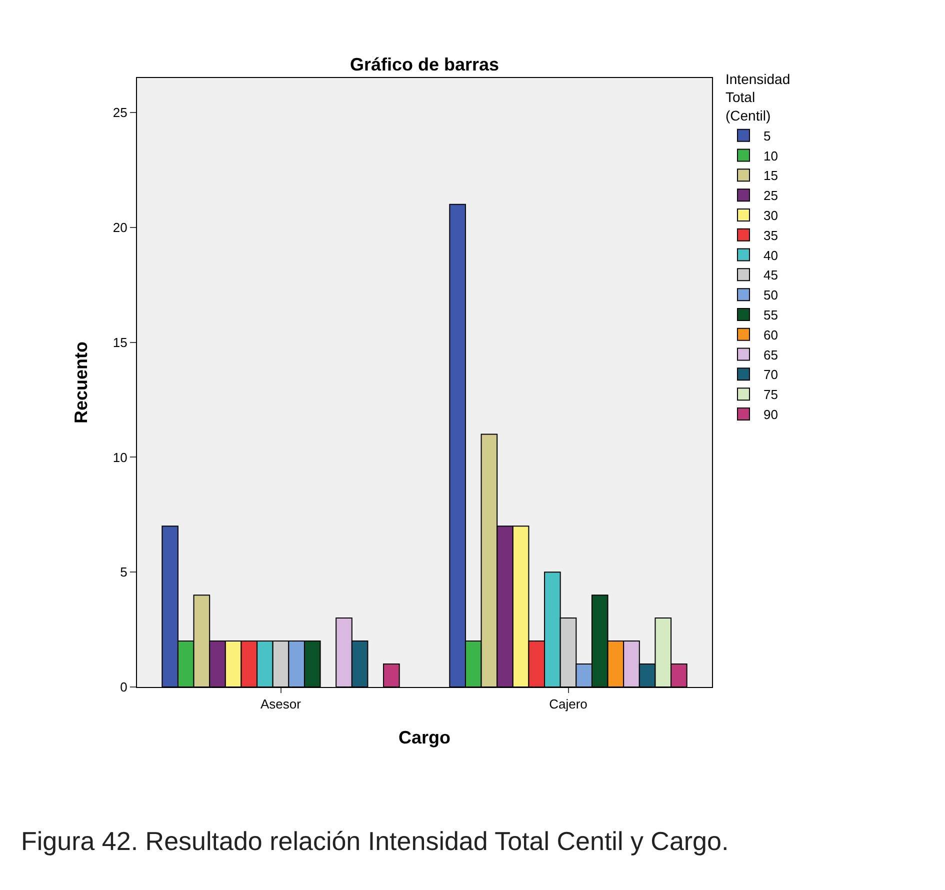 This screenshot has height=890, width=945. Describe the element at coordinates (124, 687) in the screenshot. I see `y-tick-label: 0` at that location.